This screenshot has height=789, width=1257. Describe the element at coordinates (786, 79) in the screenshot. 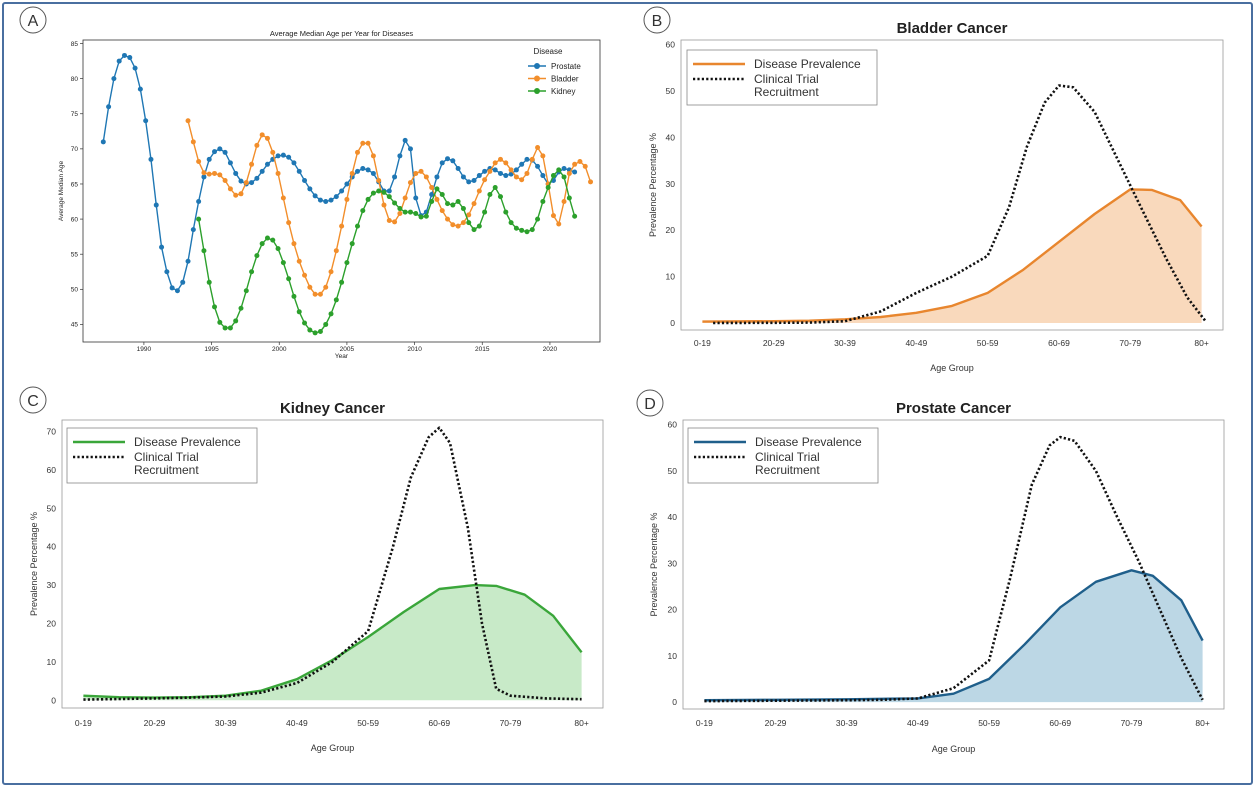

I see `legend-trial-label: Clinical Trial` at that location.